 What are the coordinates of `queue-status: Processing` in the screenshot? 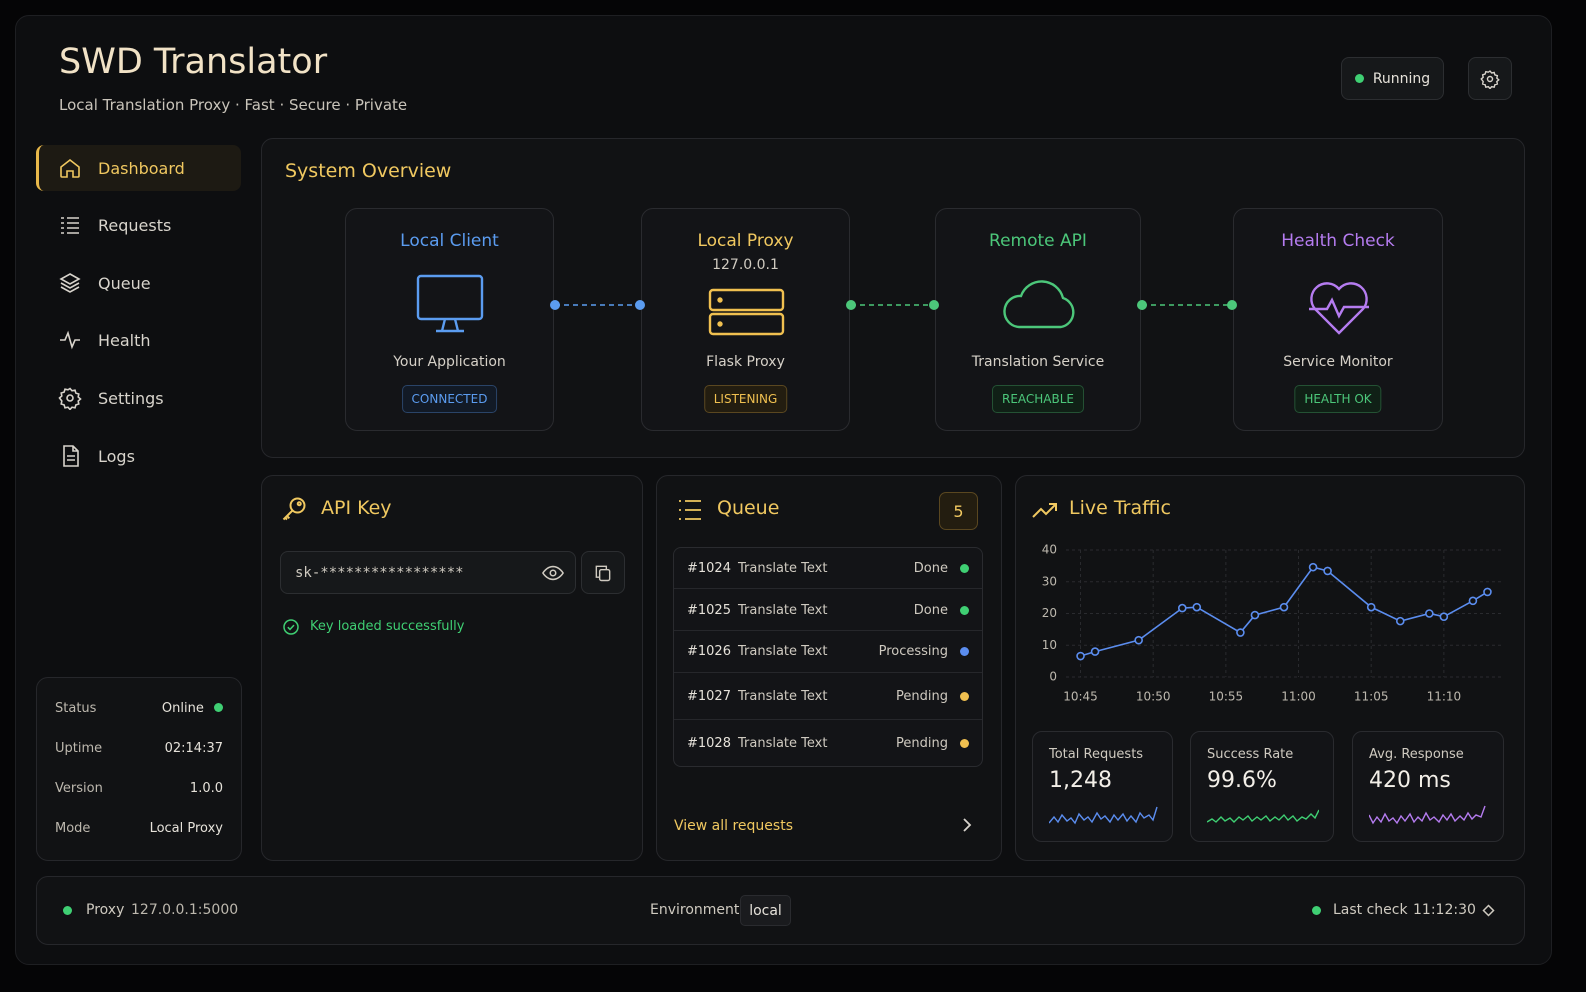 It's located at (913, 651).